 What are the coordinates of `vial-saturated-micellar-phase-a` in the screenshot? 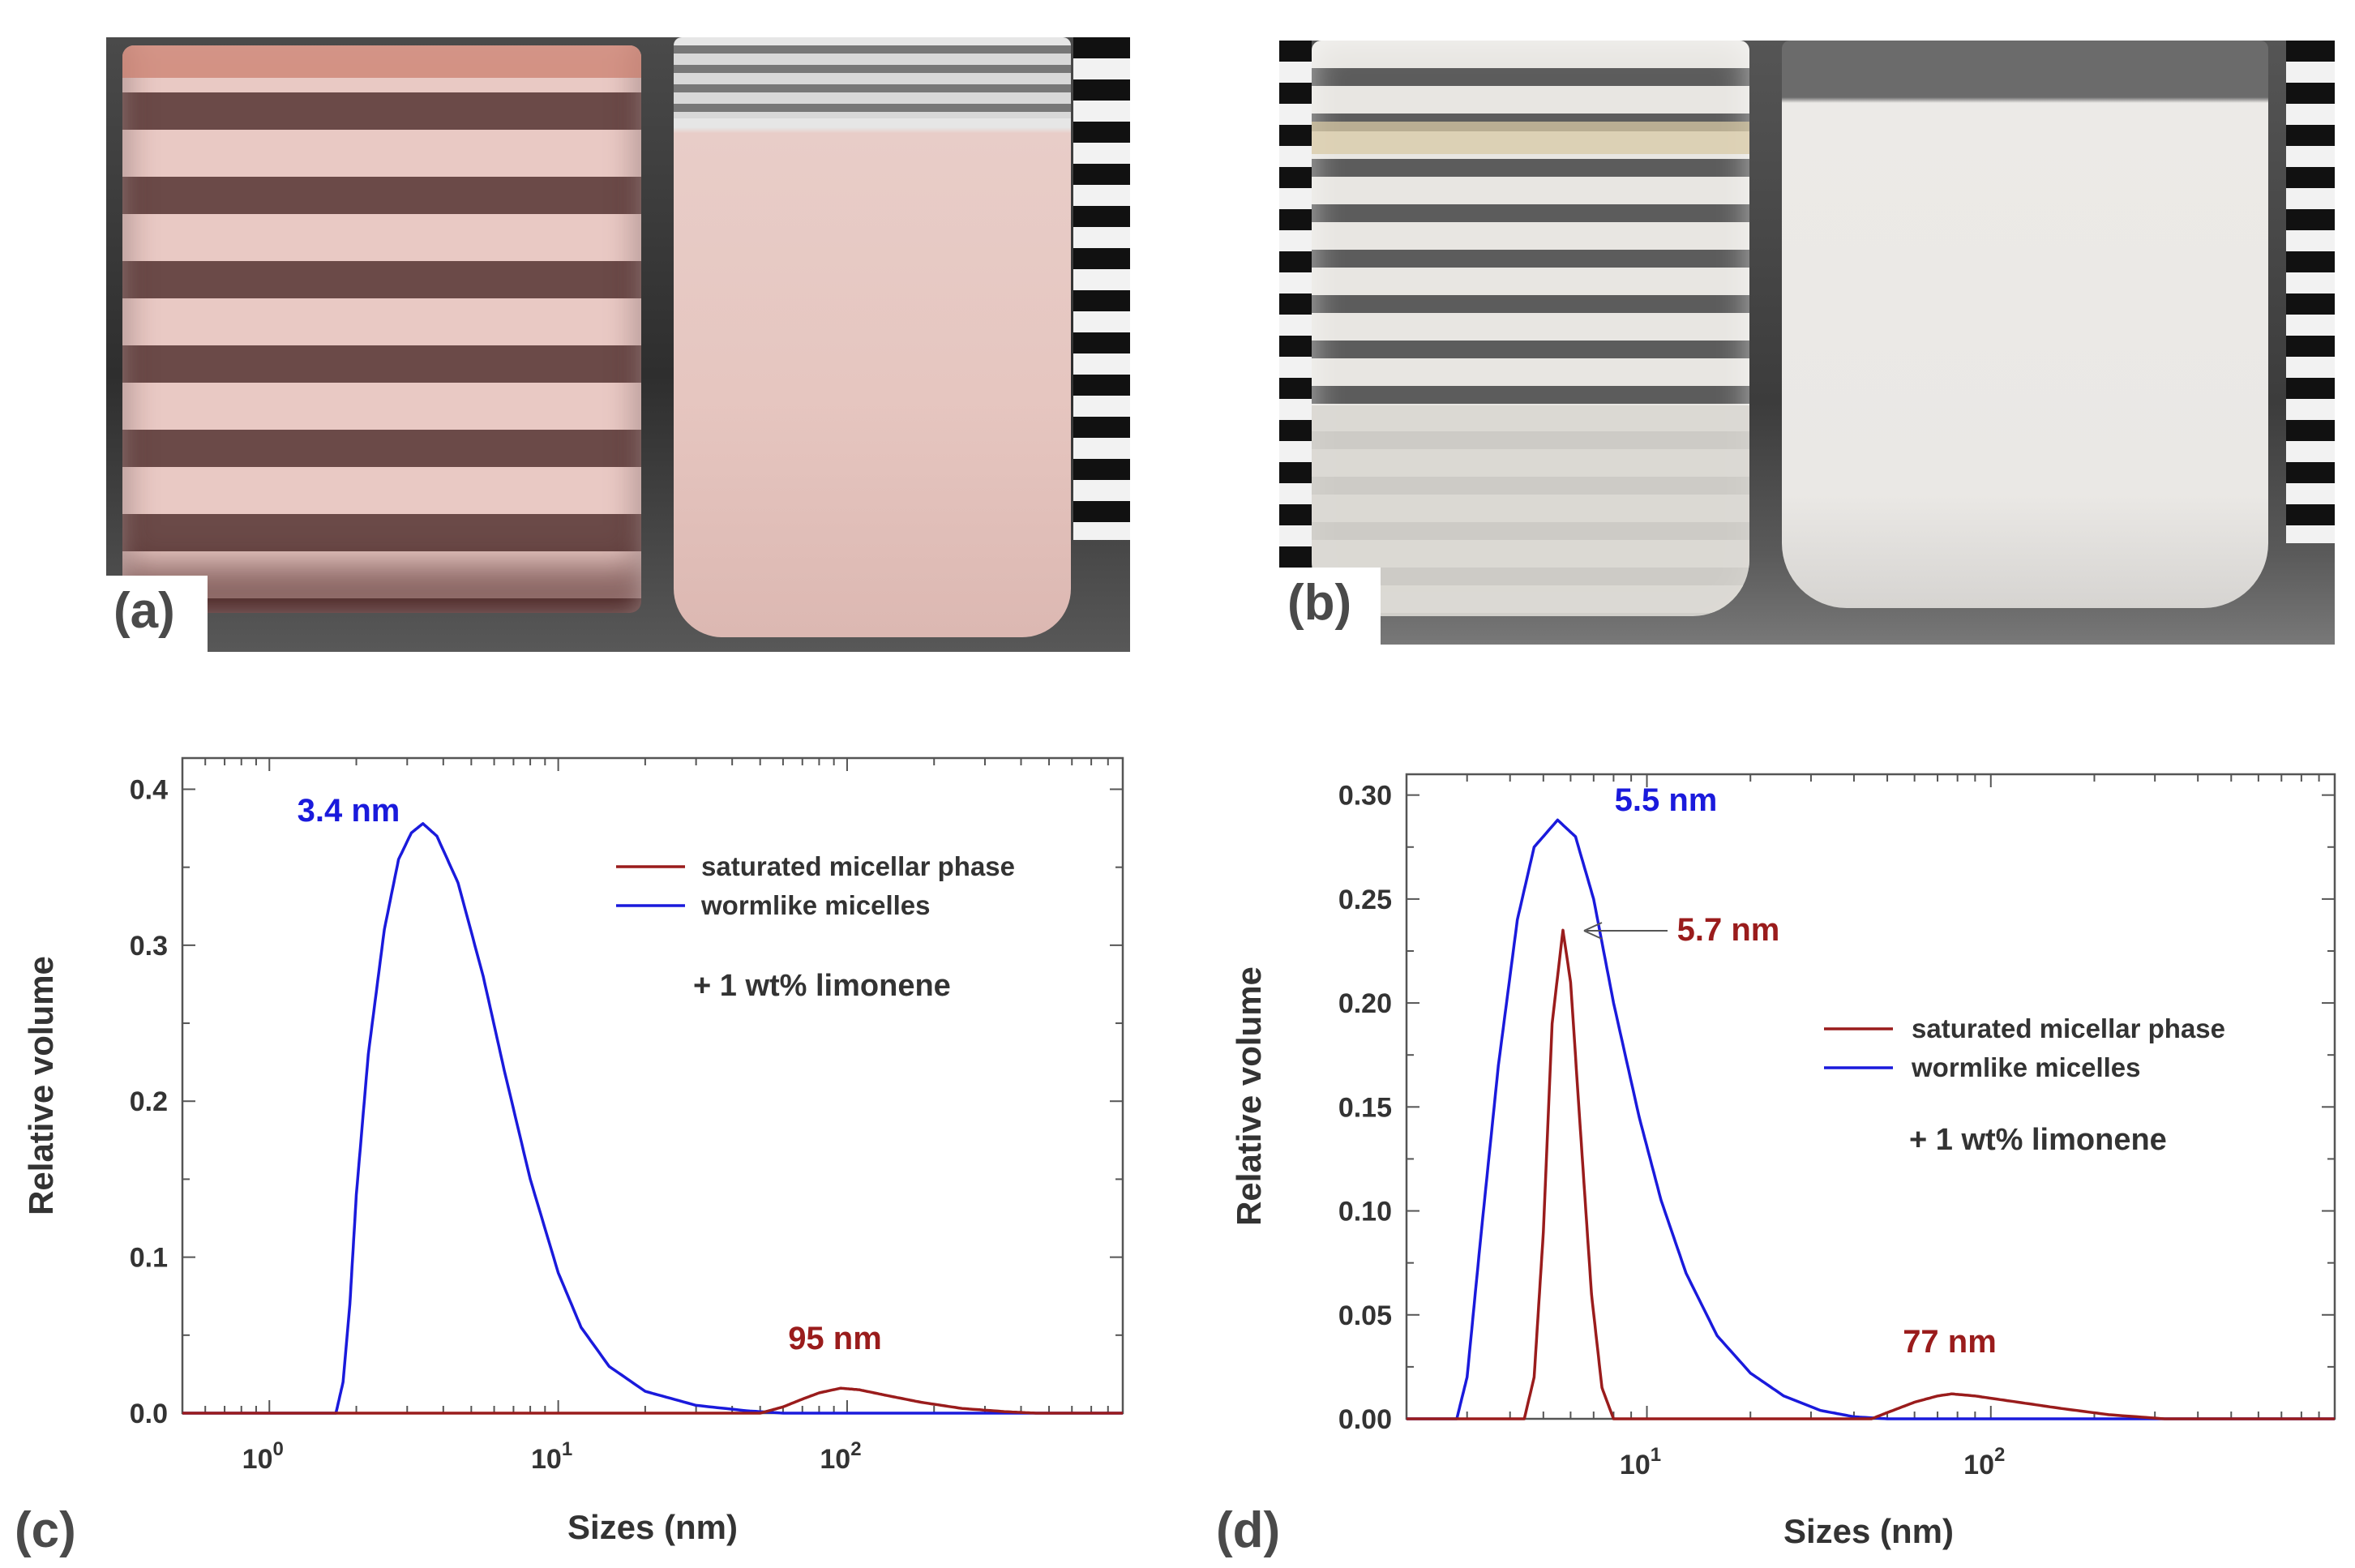 It's located at (381, 329).